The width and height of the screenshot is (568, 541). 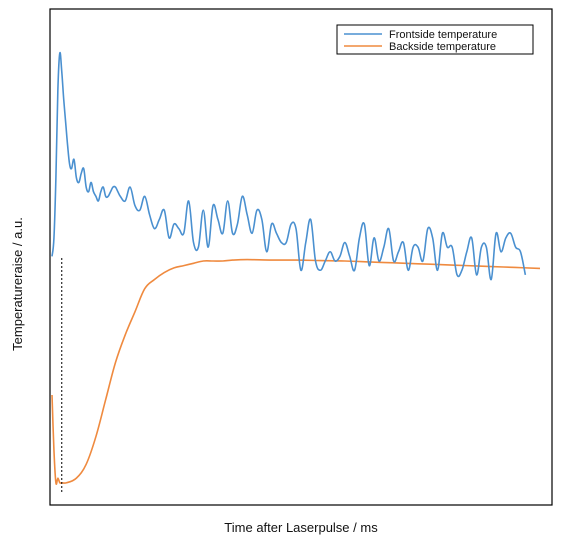 I want to click on legend-box, so click(x=435, y=39).